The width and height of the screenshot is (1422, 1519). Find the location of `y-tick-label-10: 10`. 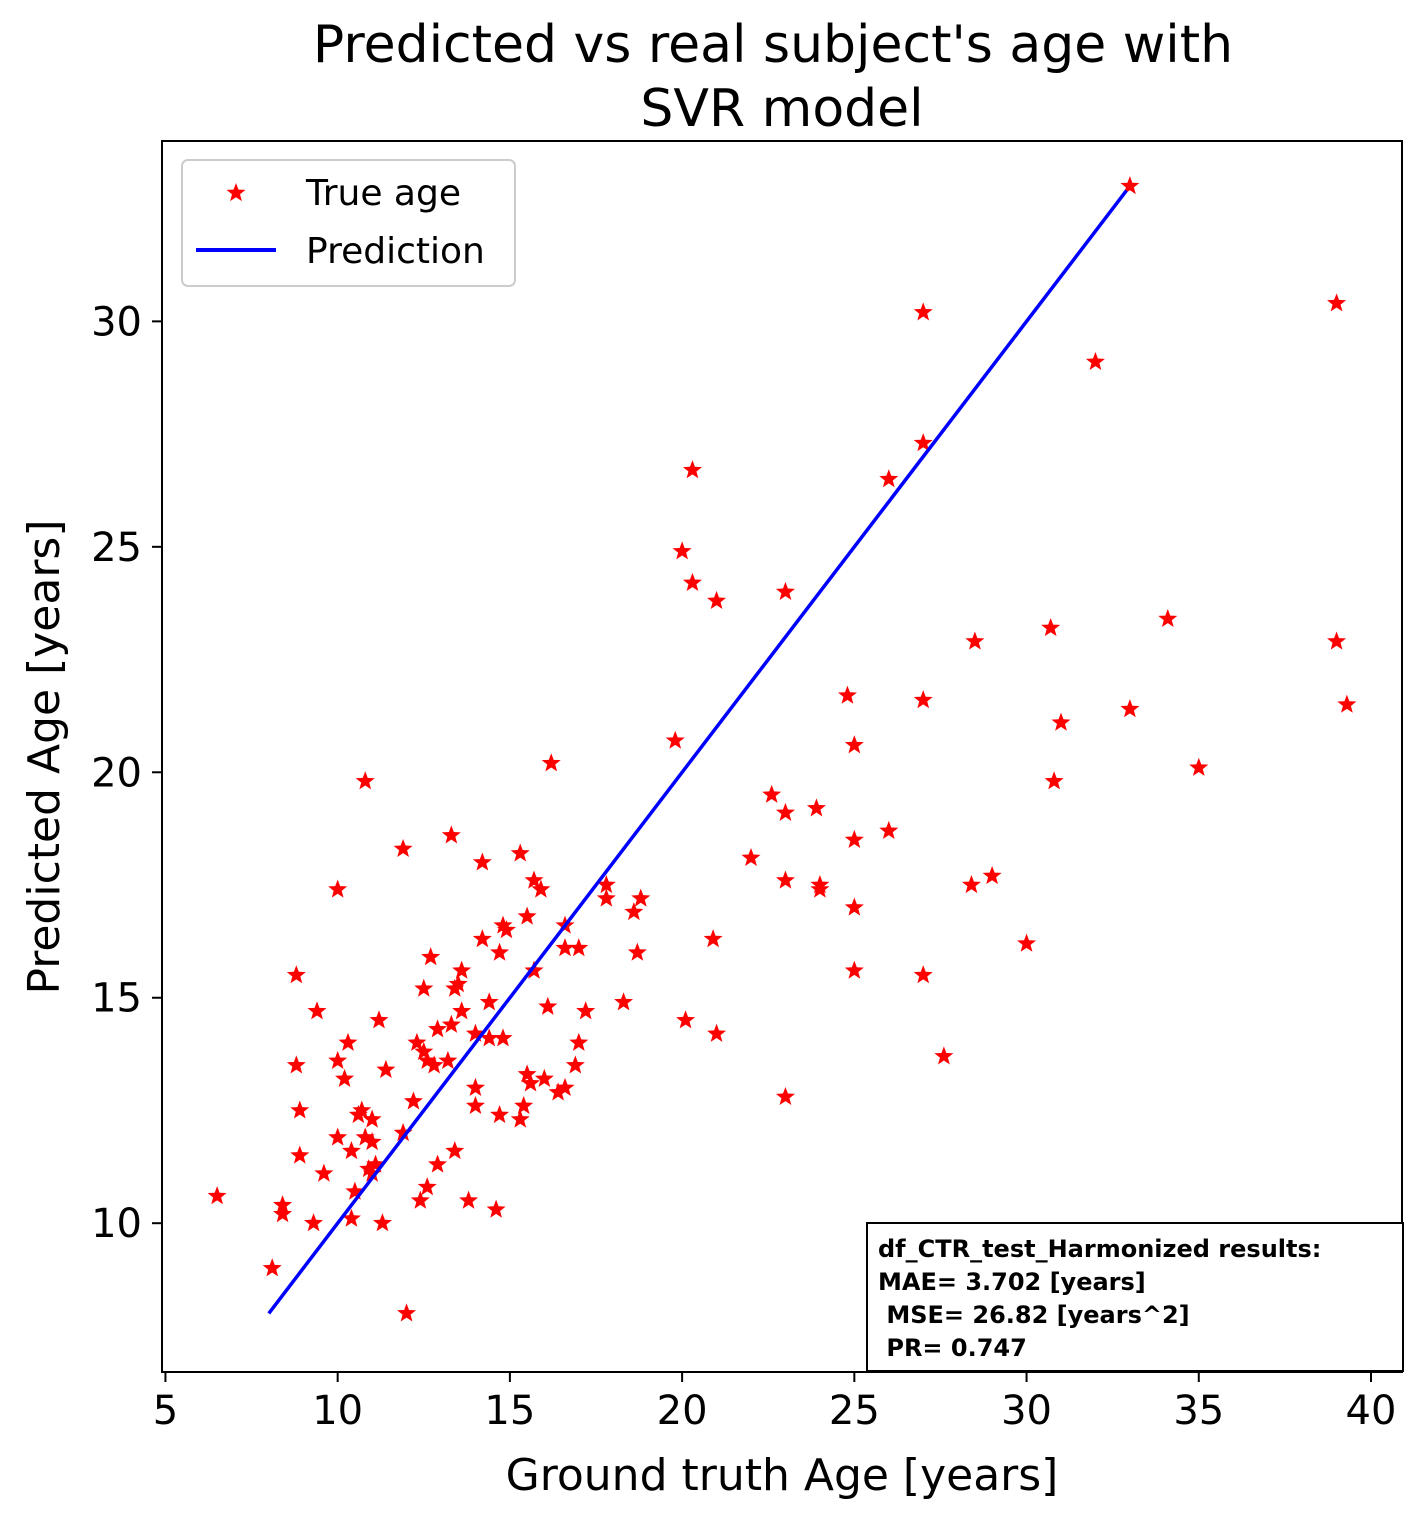

y-tick-label-10: 10 is located at coordinates (116, 1224).